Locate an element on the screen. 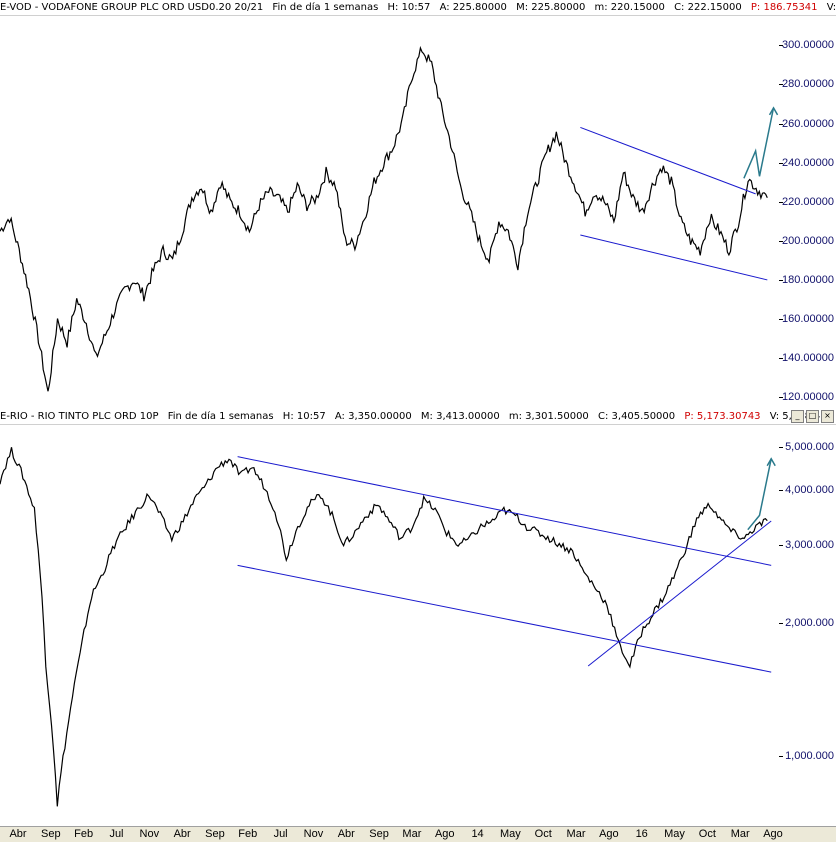  y-tick-label: 220.00000 is located at coordinates (808, 201).